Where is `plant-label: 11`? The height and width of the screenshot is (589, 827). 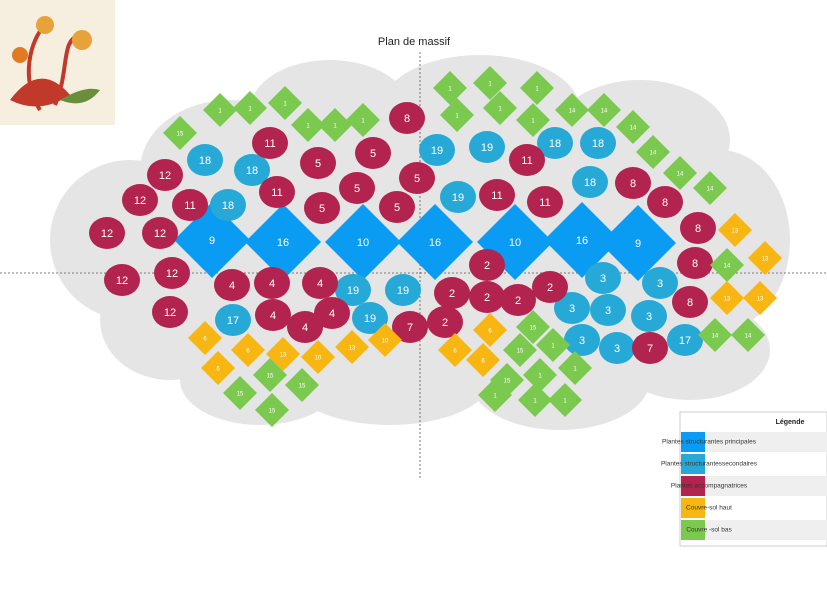
plant-label: 11 is located at coordinates (496, 196).